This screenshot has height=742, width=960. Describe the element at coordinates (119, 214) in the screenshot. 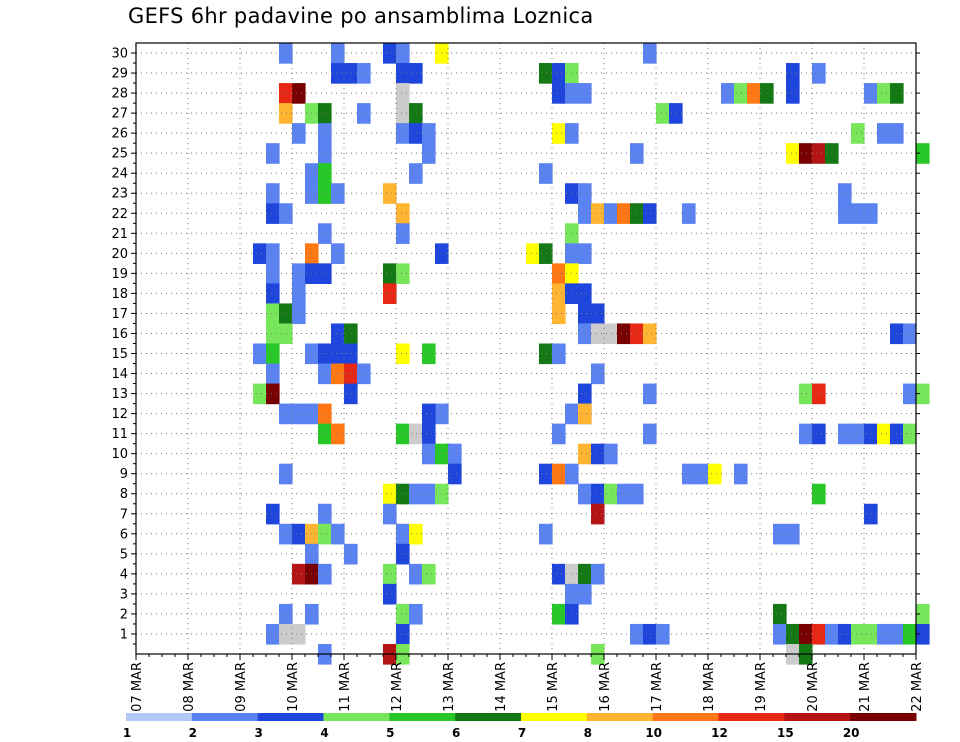

I see `y-tick-label: 22` at that location.